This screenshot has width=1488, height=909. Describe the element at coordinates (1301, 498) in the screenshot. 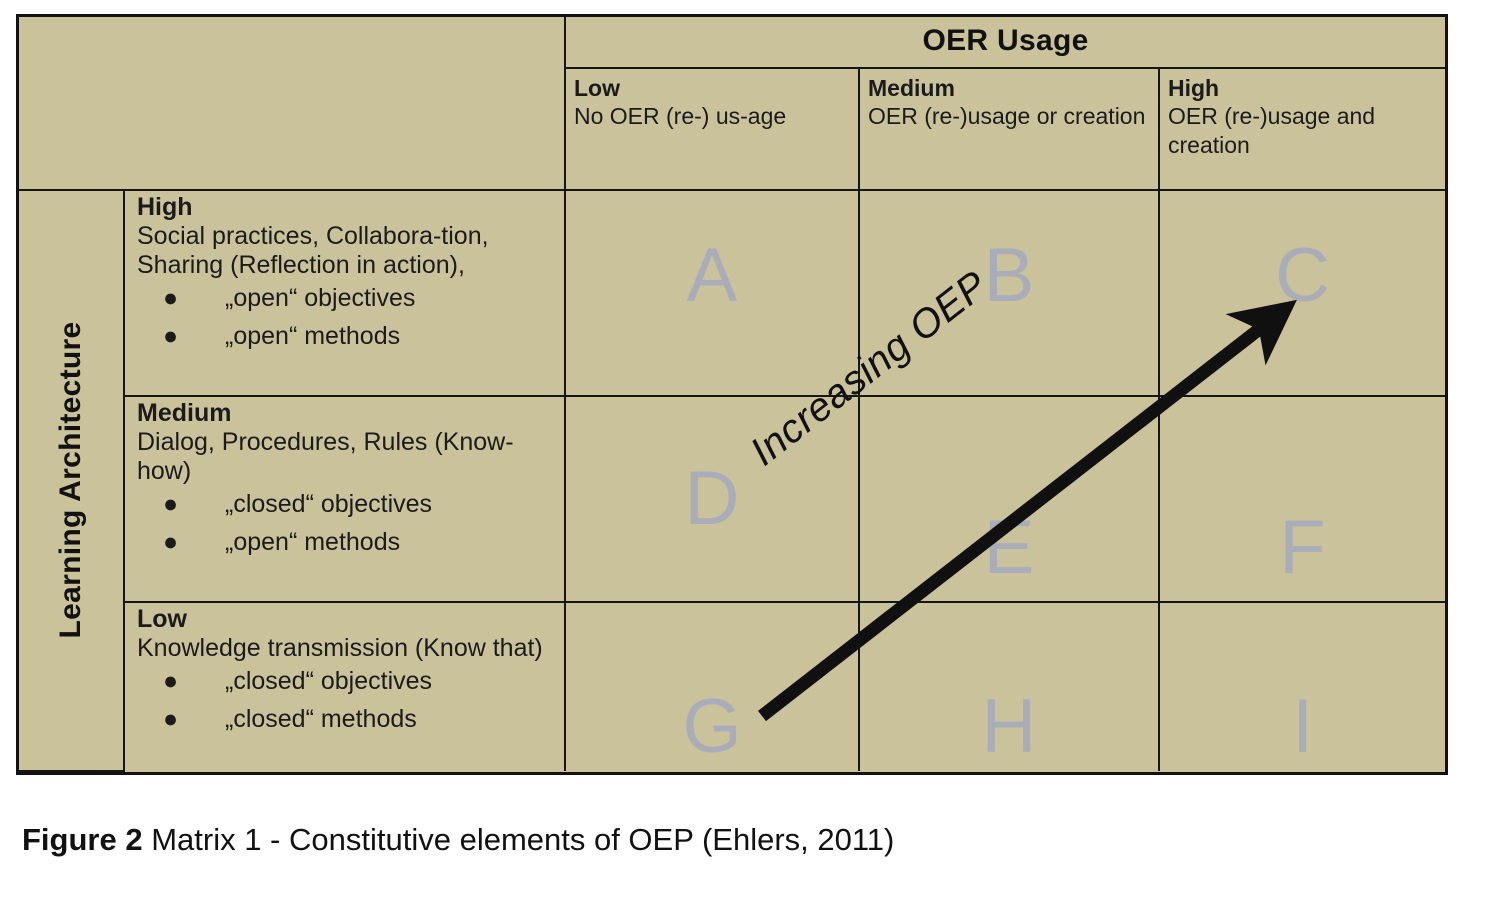

I see `cell-F: F` at that location.